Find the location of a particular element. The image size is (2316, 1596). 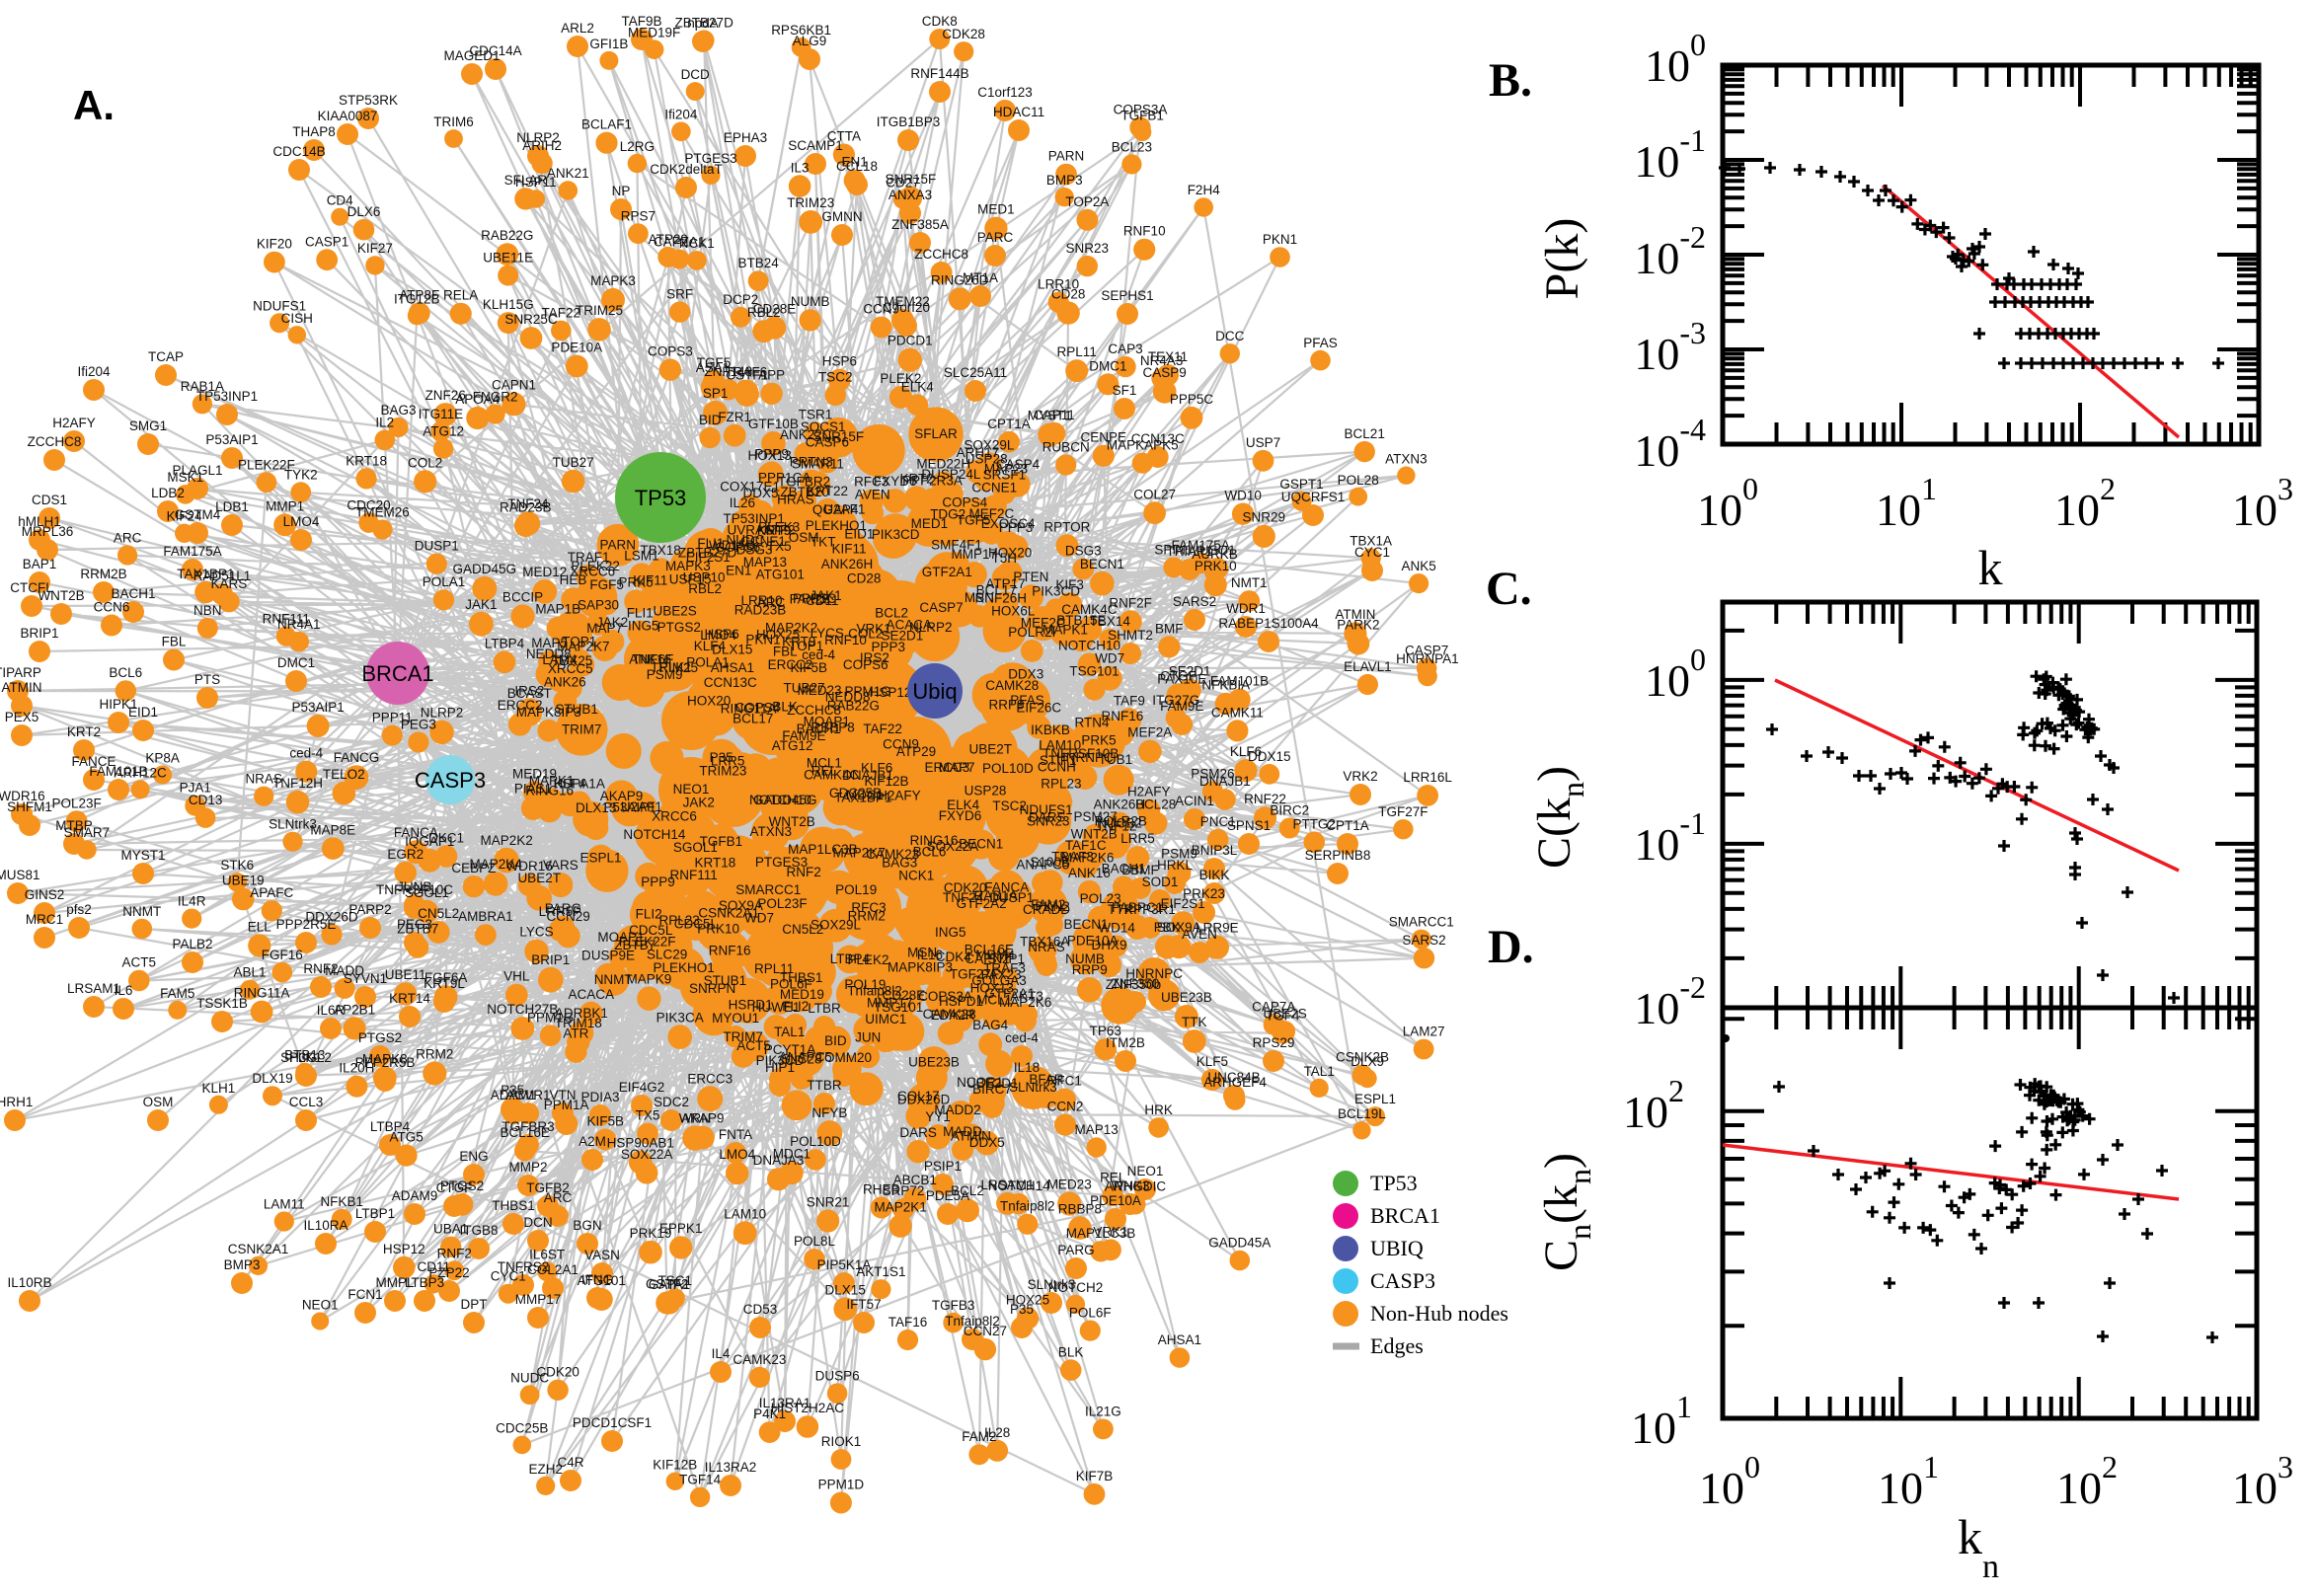

svg-text: IL4R is located at coordinates (192, 900).